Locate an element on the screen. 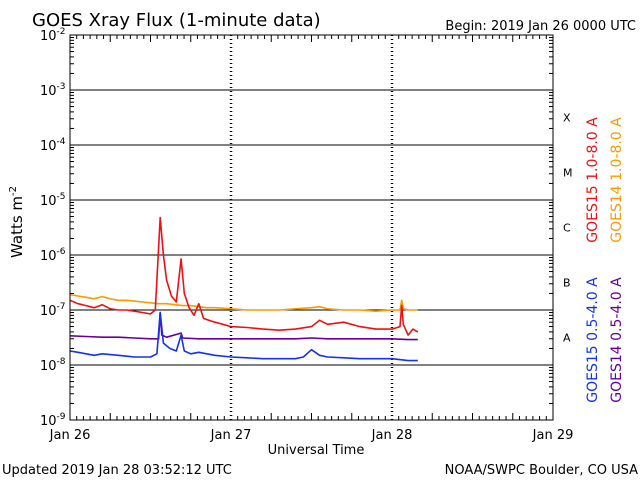 This screenshot has height=484, width=640. flare-class-labels: X M C B A is located at coordinates (568, 228).